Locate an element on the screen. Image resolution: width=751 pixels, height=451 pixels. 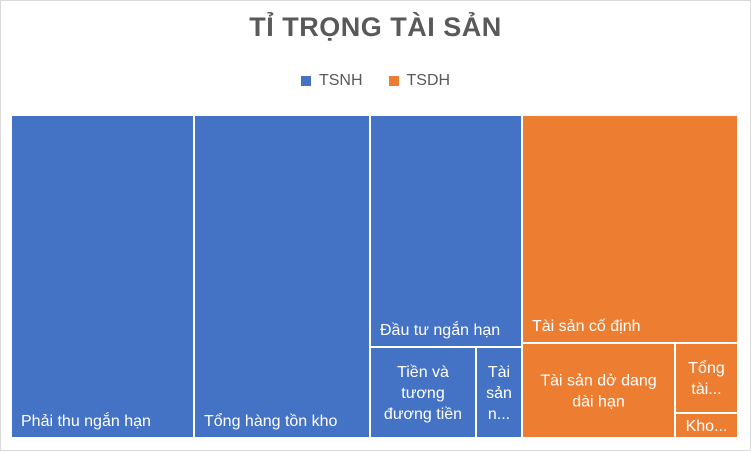
treemap-label-tien-va-tuong-duong-tien: Tiền và tương đương tiền is located at coordinates (423, 393).